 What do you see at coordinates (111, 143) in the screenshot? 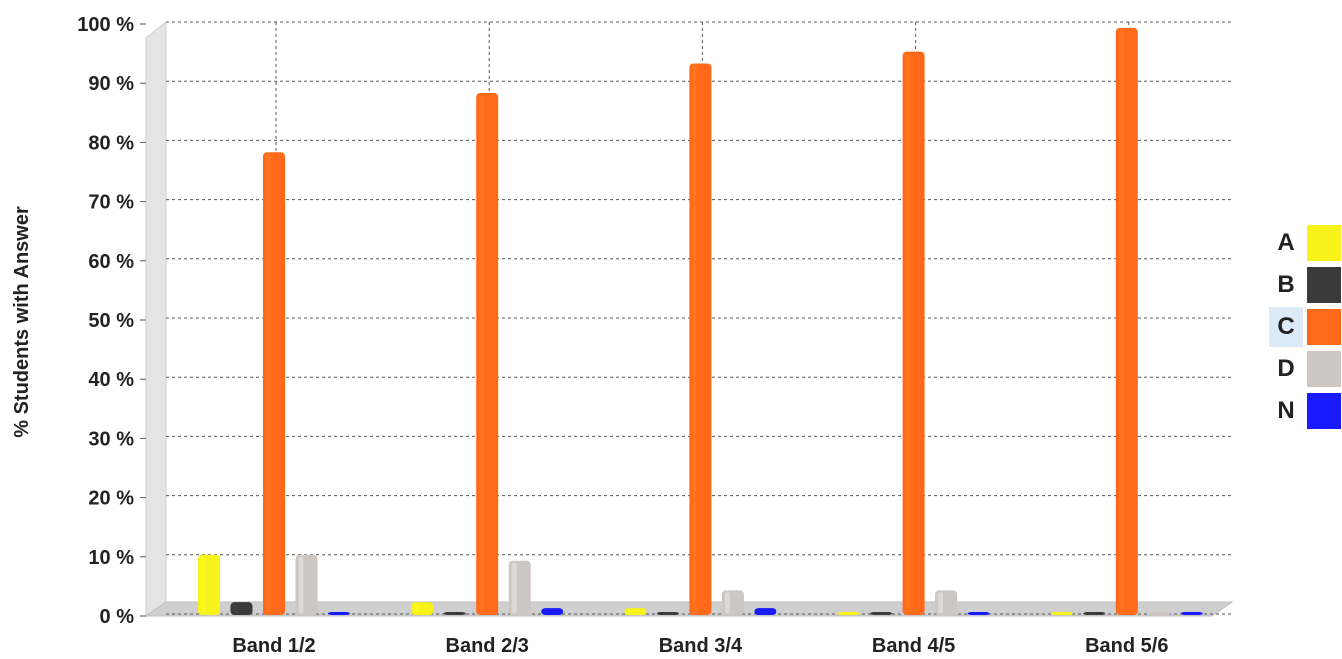
I see `y-tick-label: 80 %` at bounding box center [111, 143].